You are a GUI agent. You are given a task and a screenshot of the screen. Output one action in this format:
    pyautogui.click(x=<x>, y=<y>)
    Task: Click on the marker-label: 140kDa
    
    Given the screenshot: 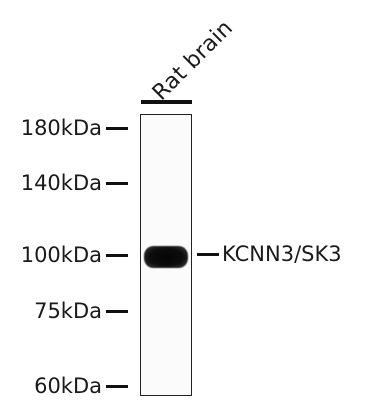 What is the action you would take?
    pyautogui.click(x=61, y=183)
    